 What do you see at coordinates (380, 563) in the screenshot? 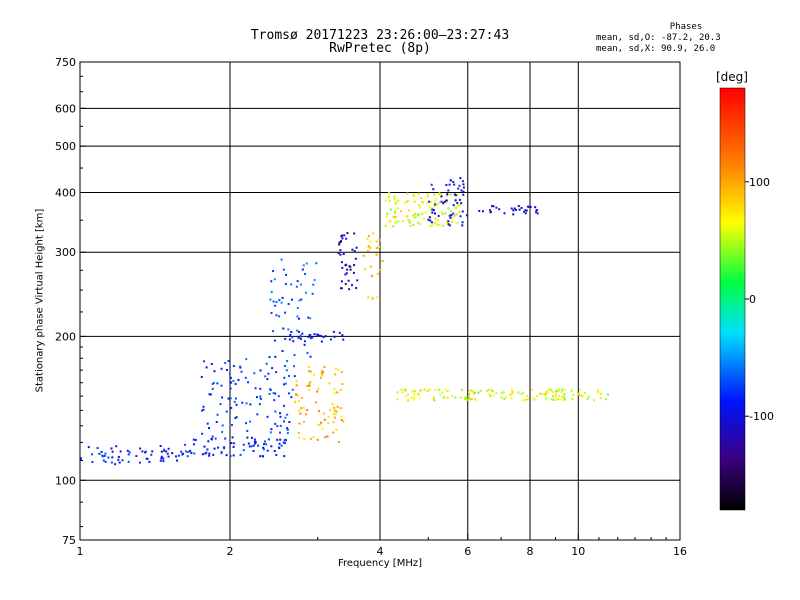
I see `x-axis-label: Frequency [MHz]` at bounding box center [380, 563].